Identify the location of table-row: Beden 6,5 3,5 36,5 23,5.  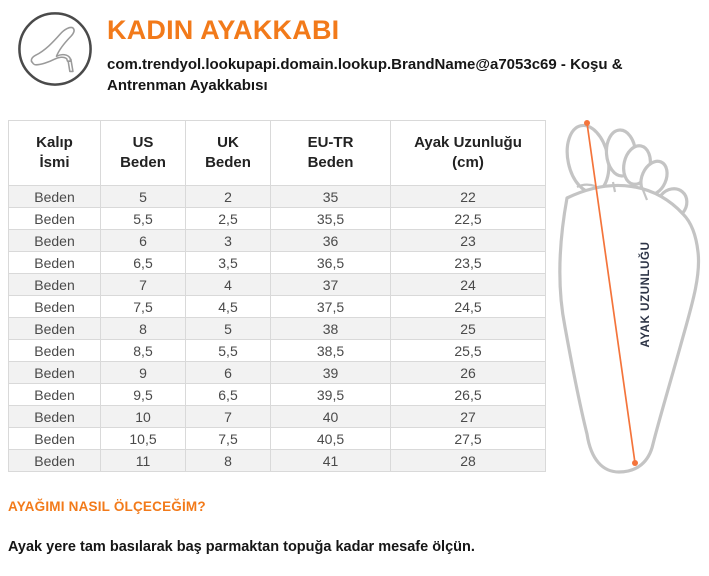
(277, 262).